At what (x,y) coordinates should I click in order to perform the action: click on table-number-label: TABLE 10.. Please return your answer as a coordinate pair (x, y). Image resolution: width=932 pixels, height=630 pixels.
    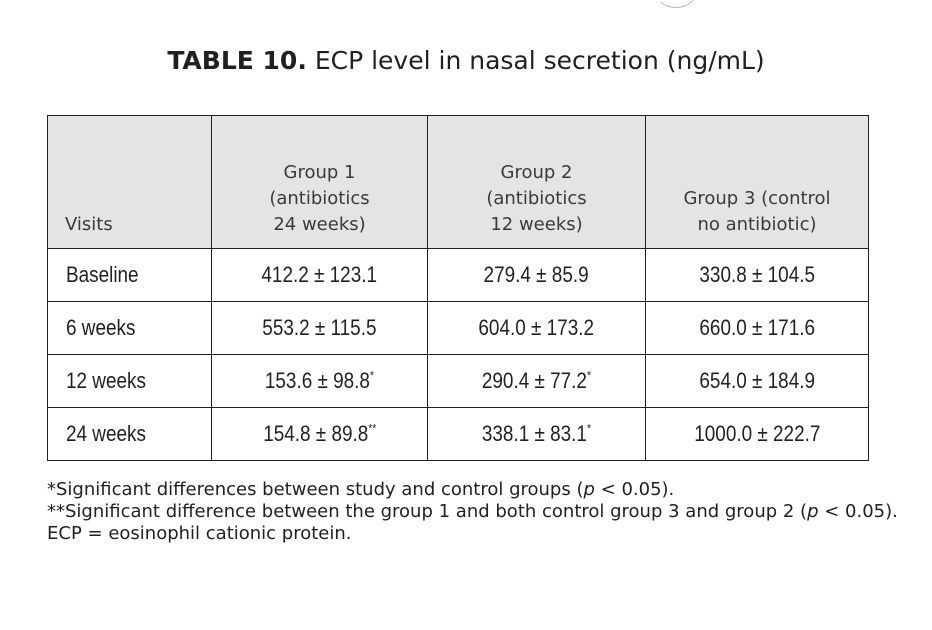
    Looking at the image, I should click on (237, 60).